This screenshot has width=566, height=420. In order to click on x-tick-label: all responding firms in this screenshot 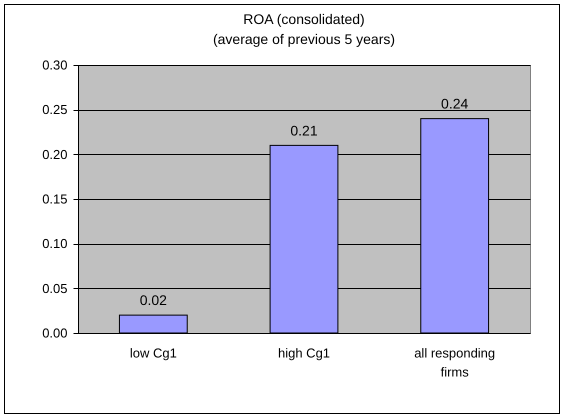, I will do `click(455, 363)`.